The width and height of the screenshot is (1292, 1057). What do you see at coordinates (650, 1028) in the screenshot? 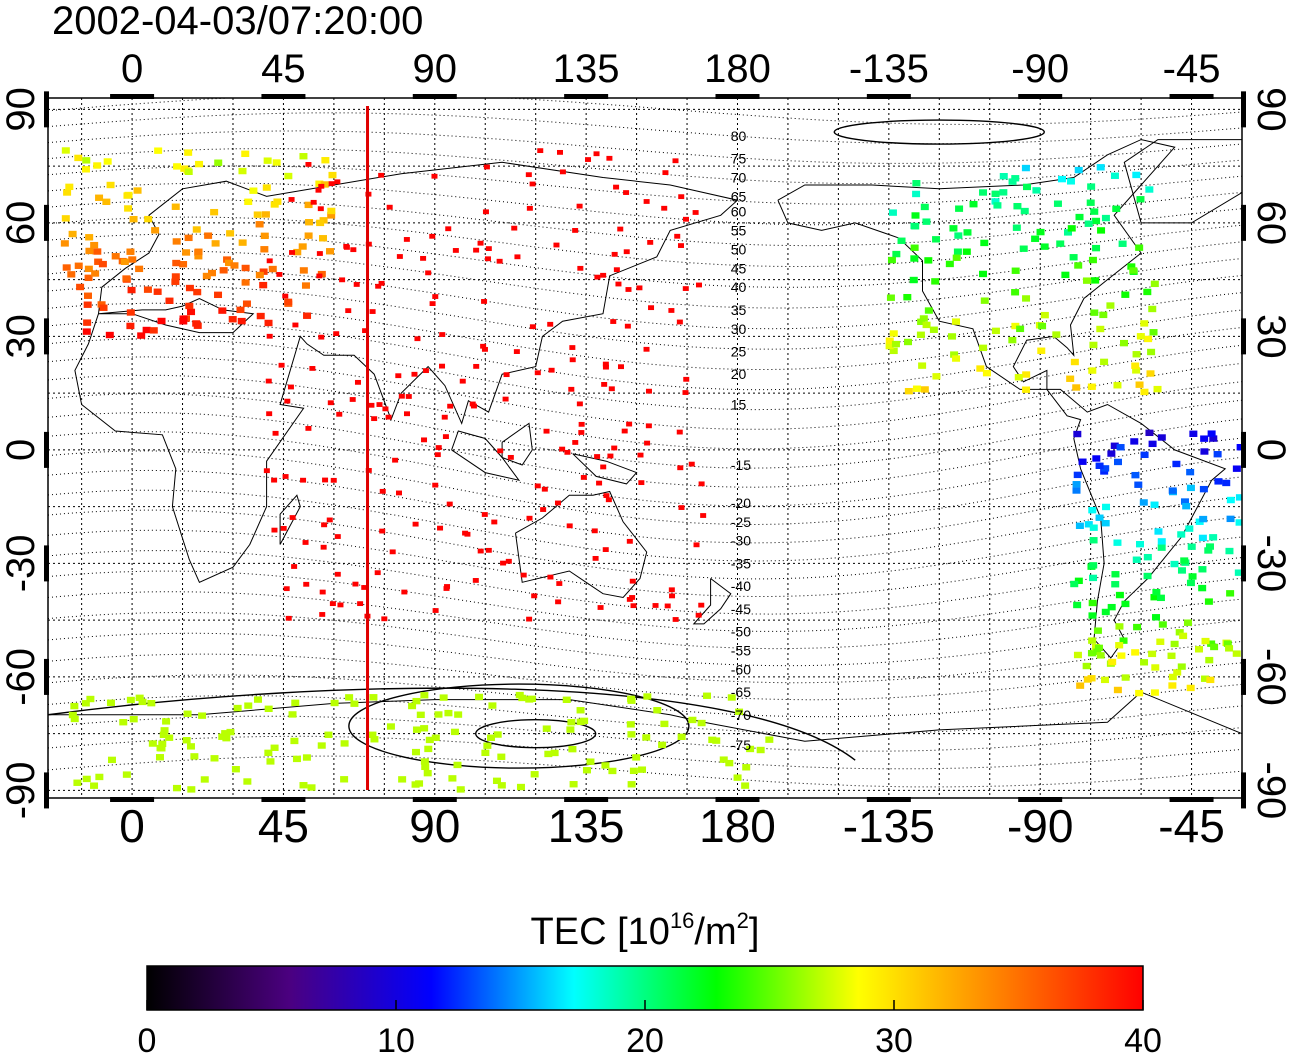
I see `colorbar-ticks: 0 10 20 30 40` at bounding box center [650, 1028].